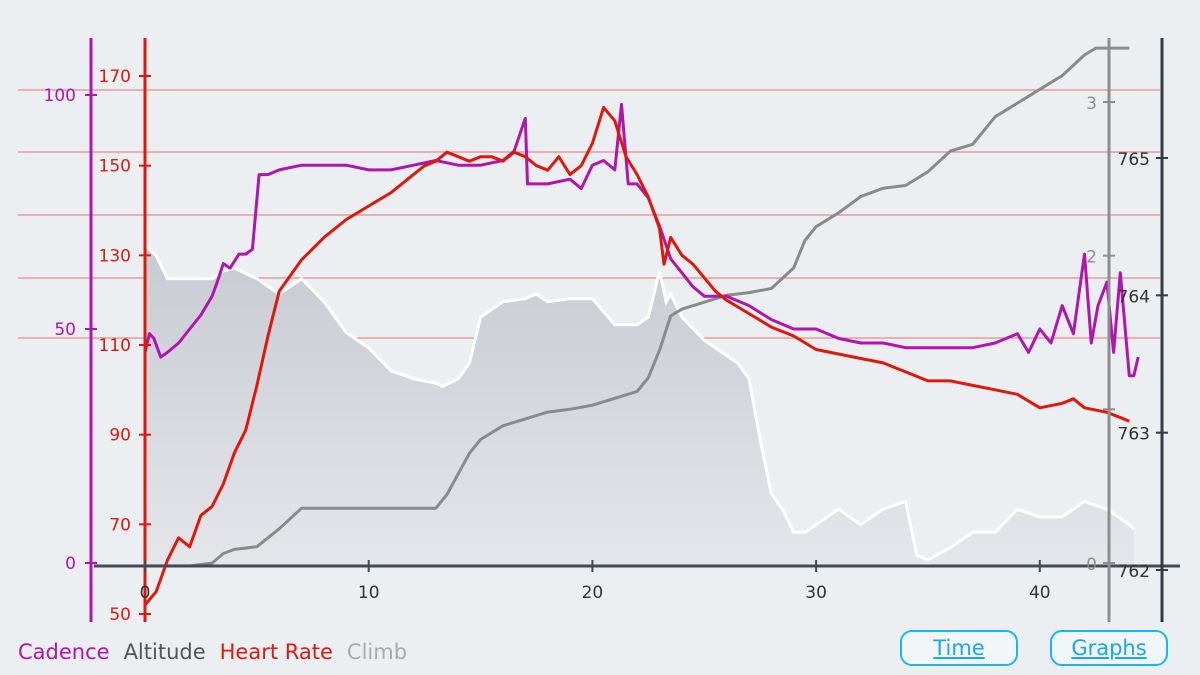  Describe the element at coordinates (816, 593) in the screenshot. I see `time-tick-label: 30` at that location.